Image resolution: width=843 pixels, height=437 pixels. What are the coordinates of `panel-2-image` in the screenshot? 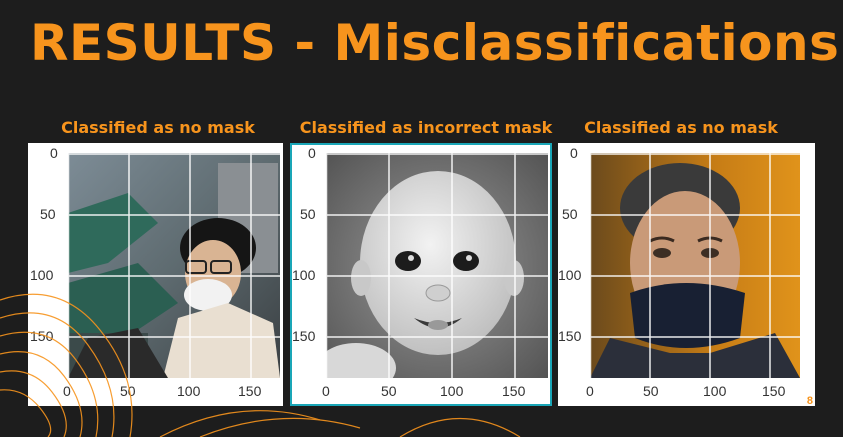 It's located at (437, 265).